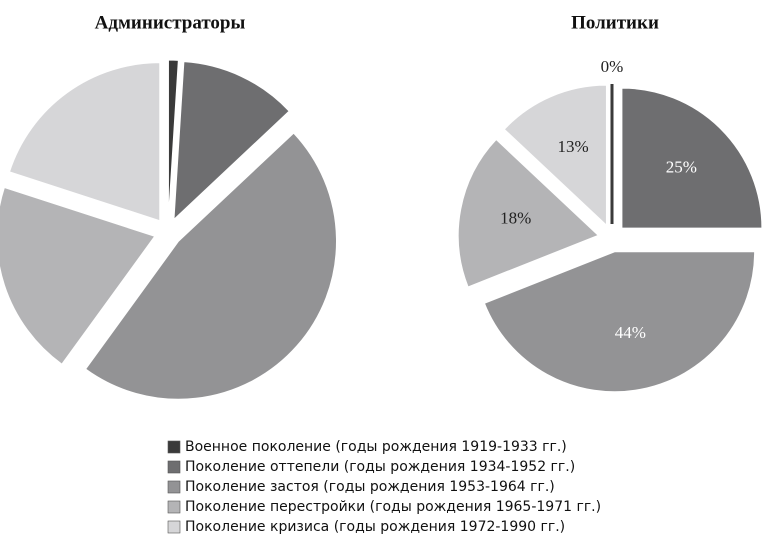 The width and height of the screenshot is (776, 557). Describe the element at coordinates (572, 146) in the screenshot. I see `data-label: 13%` at that location.